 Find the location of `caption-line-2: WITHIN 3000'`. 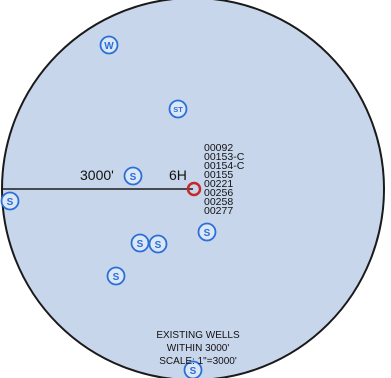

caption-line-2: WITHIN 3000' is located at coordinates (198, 348).